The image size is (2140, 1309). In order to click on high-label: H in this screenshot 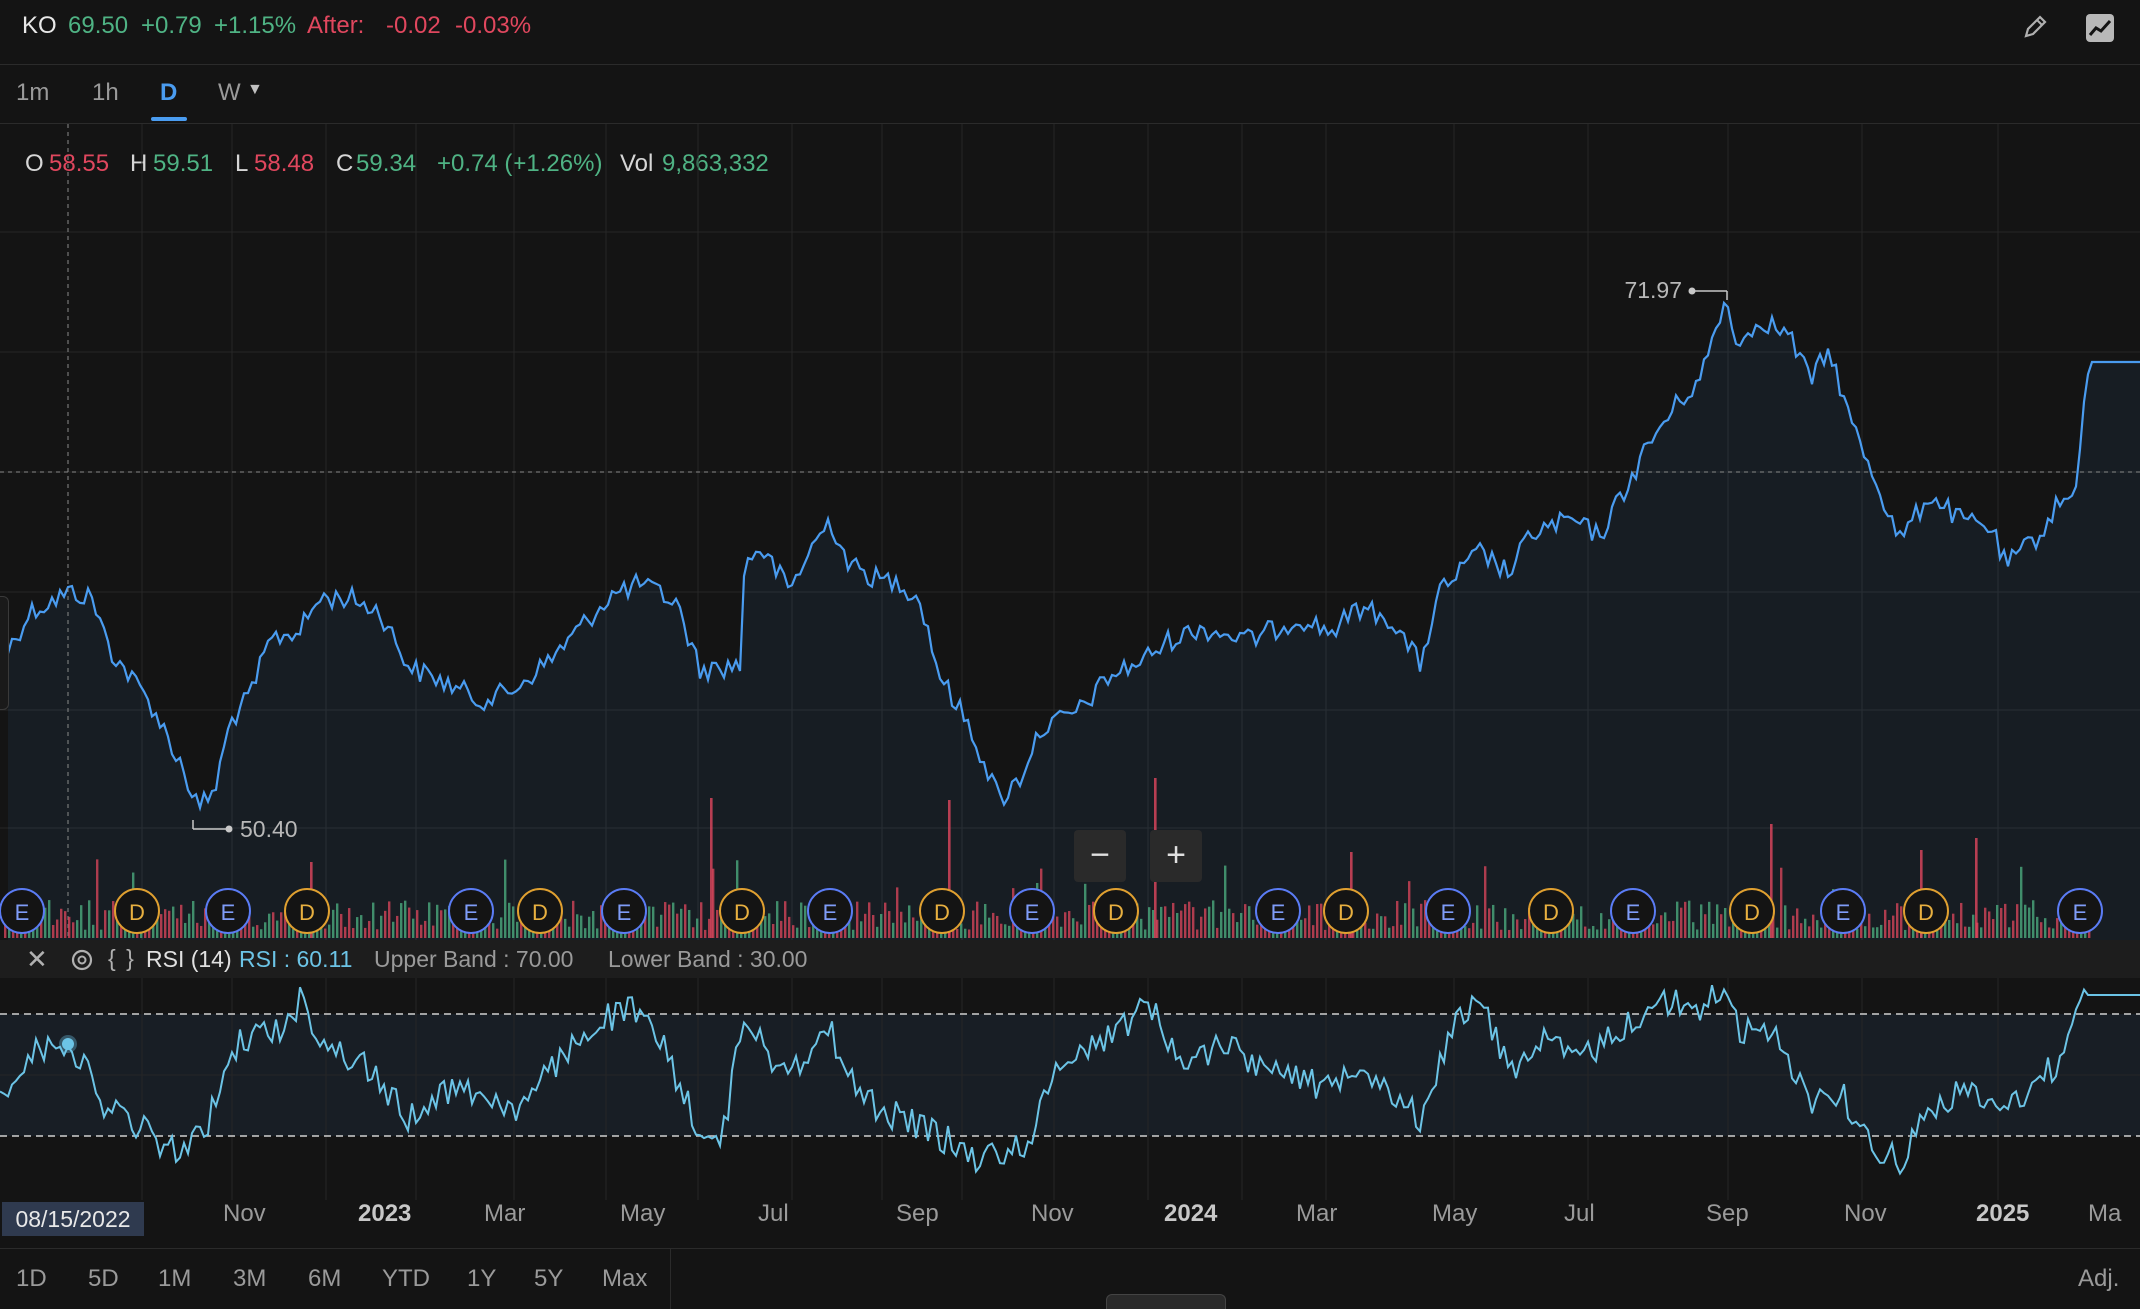, I will do `click(139, 163)`.